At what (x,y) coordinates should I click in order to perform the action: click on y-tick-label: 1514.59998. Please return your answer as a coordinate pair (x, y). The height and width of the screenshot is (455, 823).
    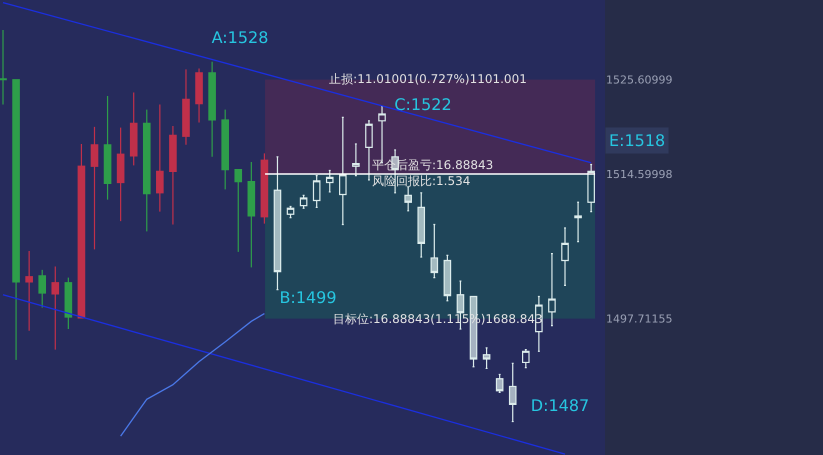
    Looking at the image, I should click on (639, 174).